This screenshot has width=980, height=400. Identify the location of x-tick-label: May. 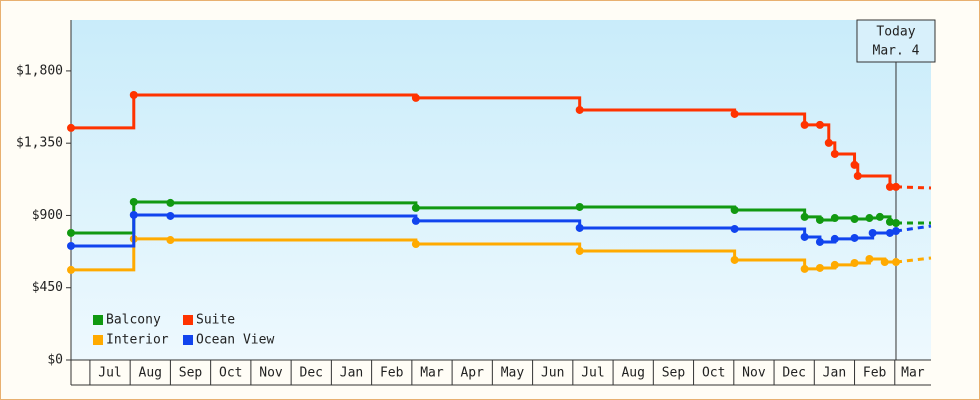
(513, 373).